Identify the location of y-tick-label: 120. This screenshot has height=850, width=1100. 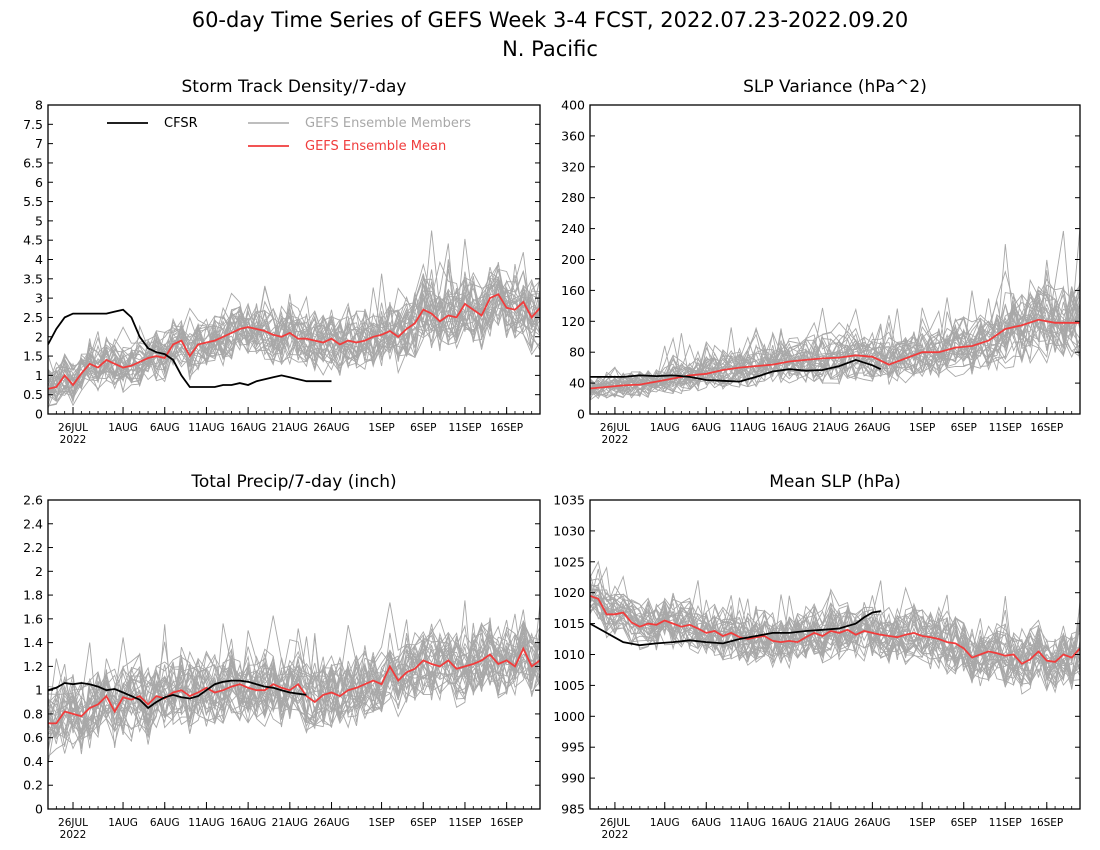
(573, 321).